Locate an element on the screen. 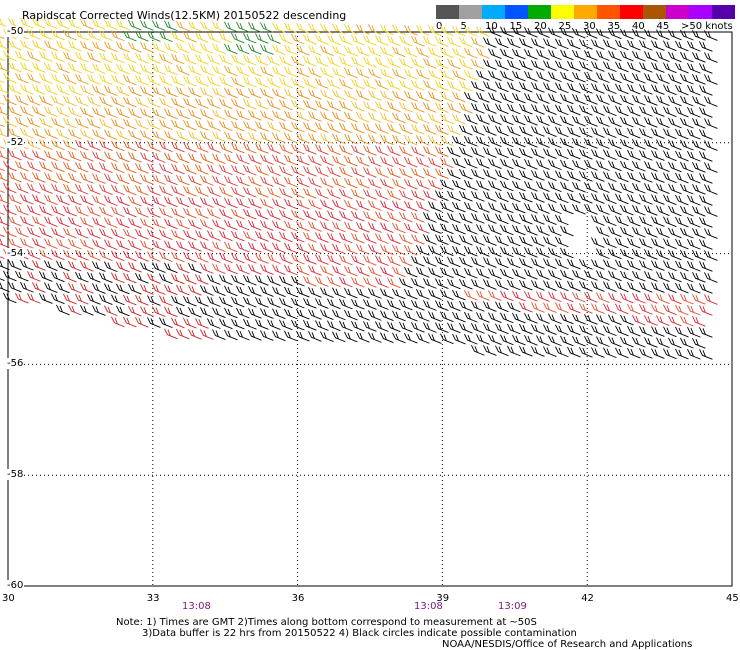 The image size is (740, 650). legend-label: 45 is located at coordinates (663, 26).